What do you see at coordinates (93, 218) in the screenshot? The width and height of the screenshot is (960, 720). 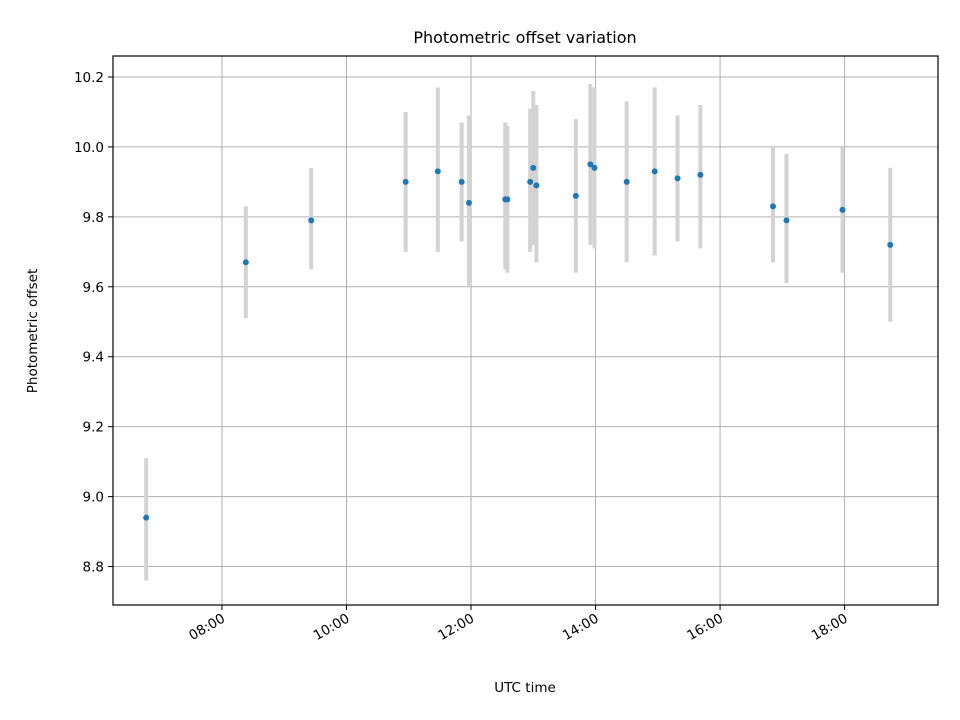 I see `y-tick-label: 9.8` at bounding box center [93, 218].